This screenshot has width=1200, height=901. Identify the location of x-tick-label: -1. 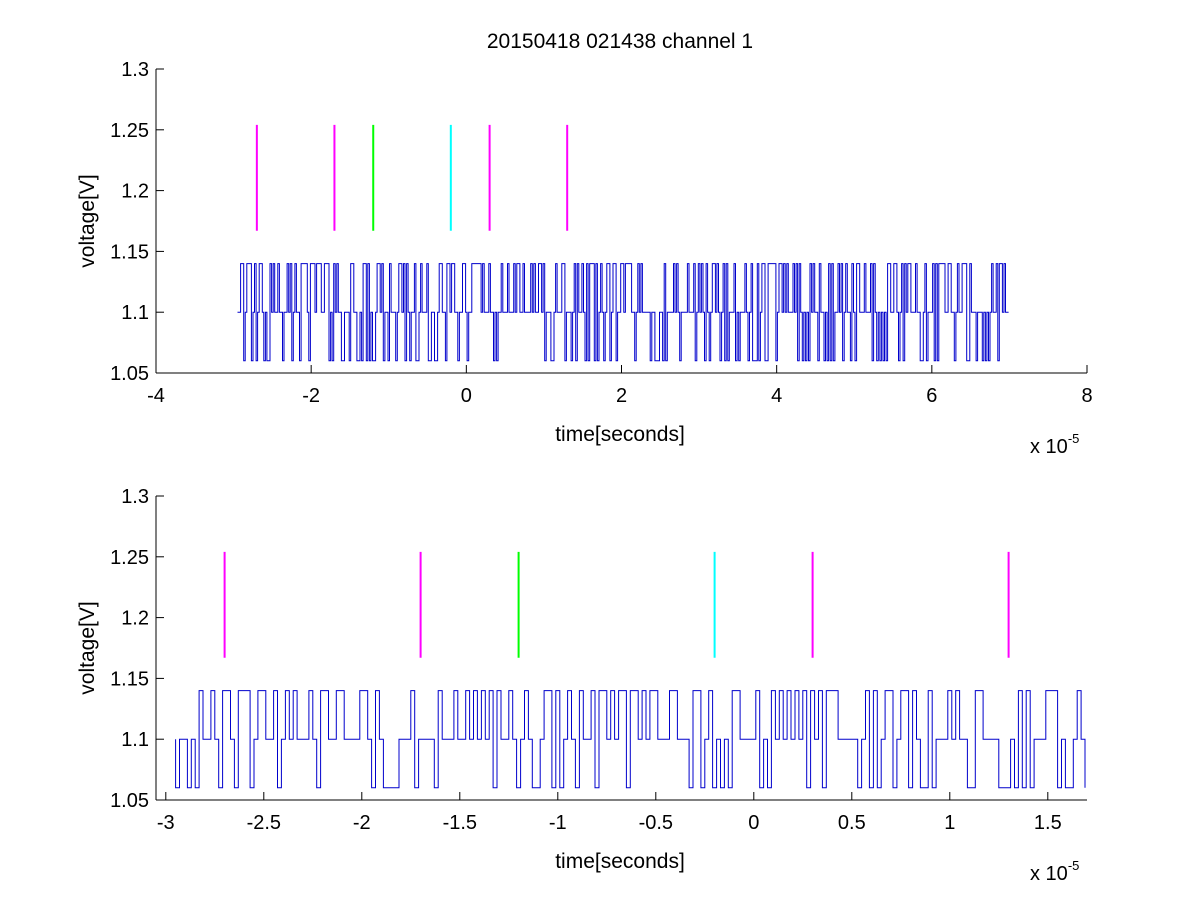
(558, 823).